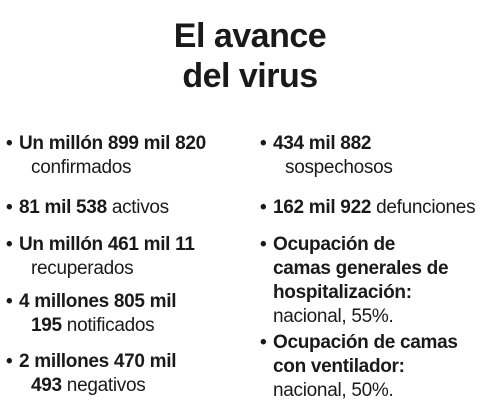 The image size is (500, 417). Describe the element at coordinates (106, 385) in the screenshot. I see `stat-label: negativos` at that location.